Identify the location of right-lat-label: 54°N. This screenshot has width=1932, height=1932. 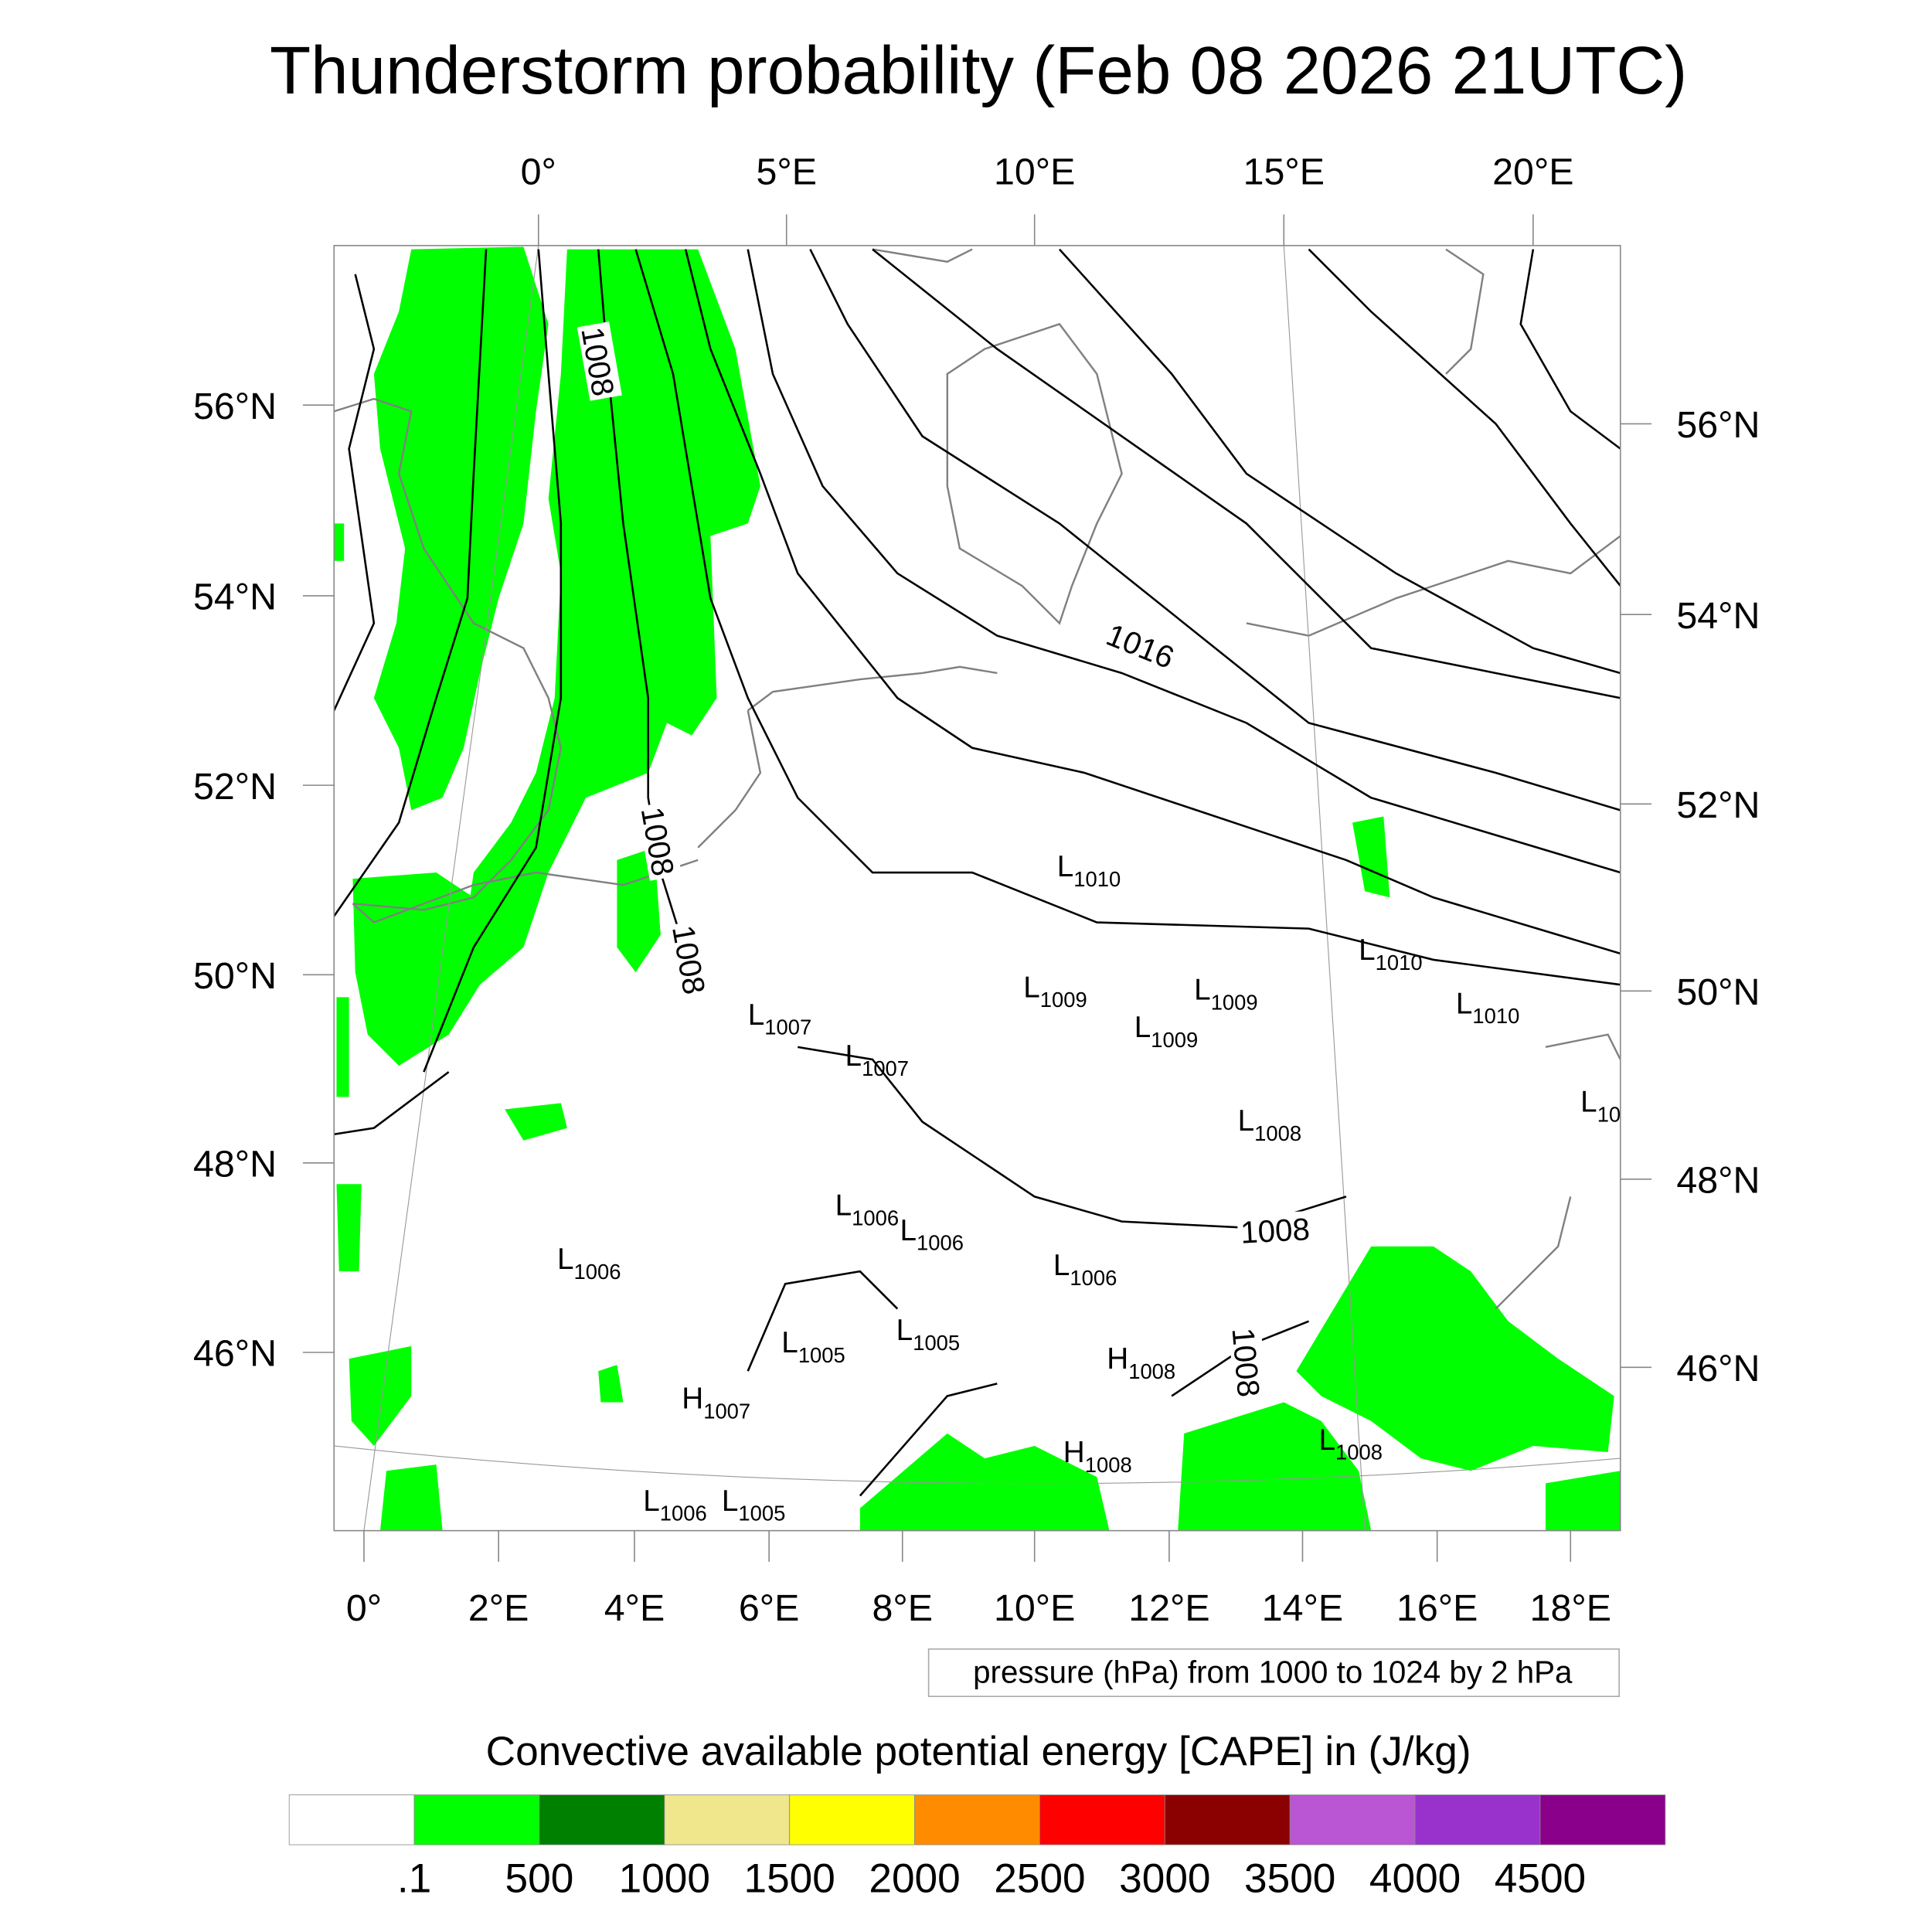
(1718, 616).